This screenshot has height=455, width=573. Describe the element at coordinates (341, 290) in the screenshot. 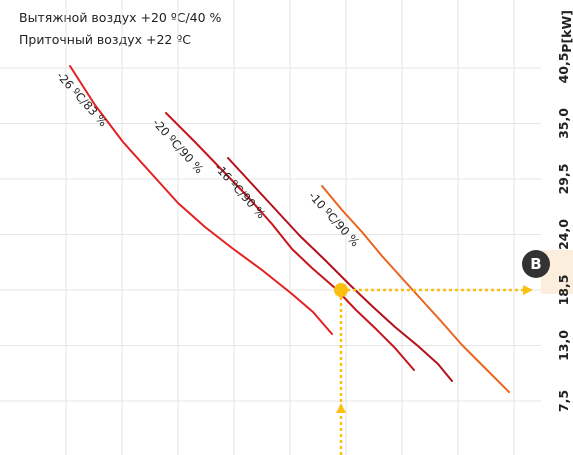

I see `operating-point` at that location.